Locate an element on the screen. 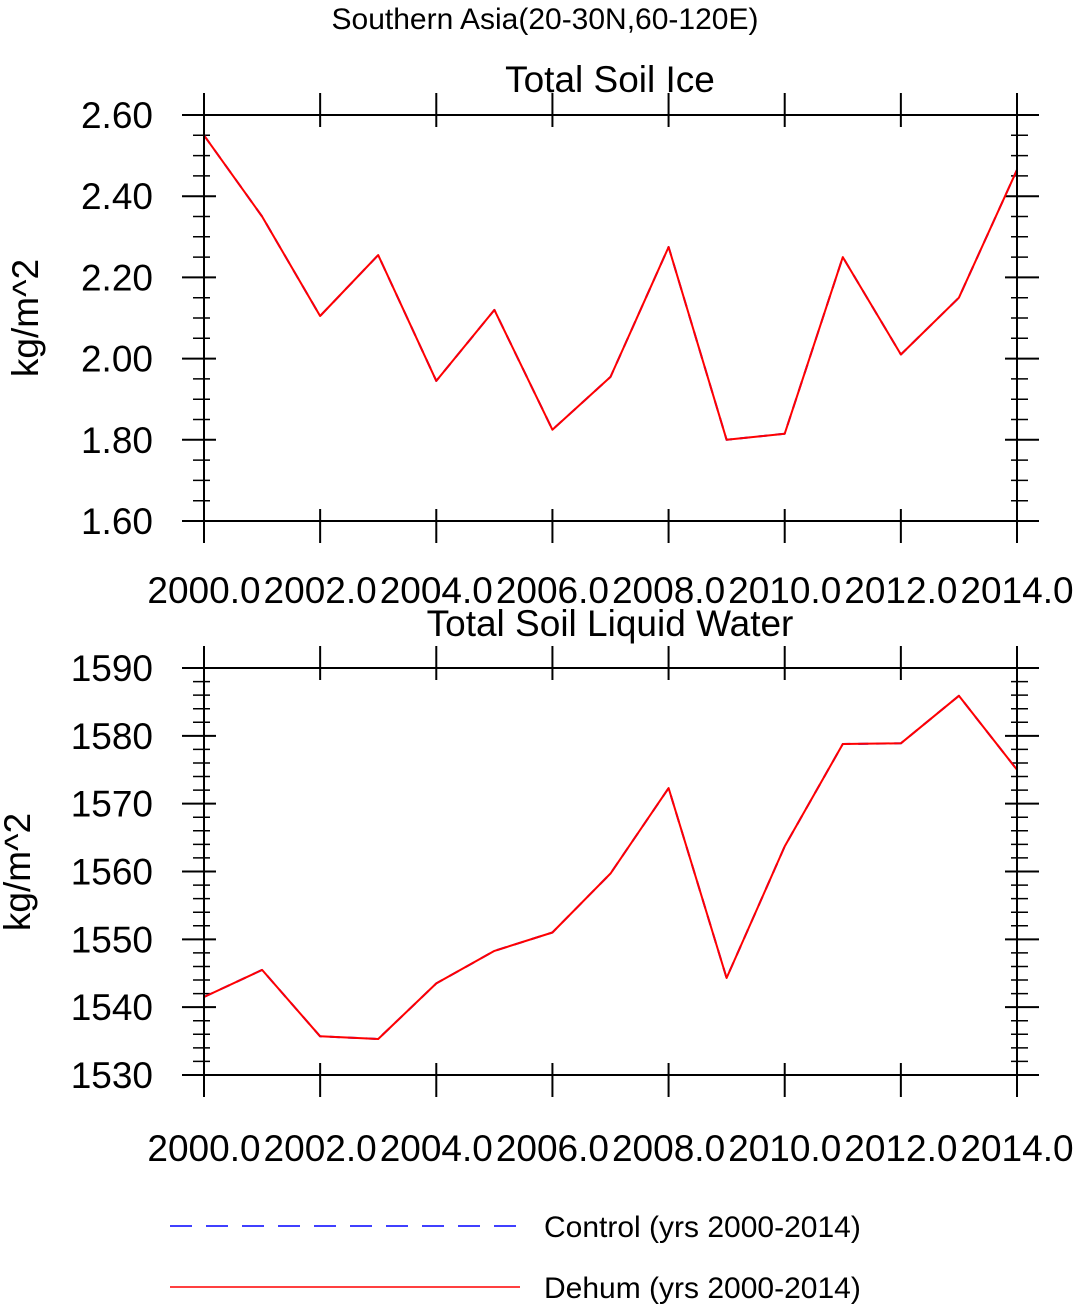 The width and height of the screenshot is (1079, 1307). y-tick-label: 1570 is located at coordinates (112, 804).